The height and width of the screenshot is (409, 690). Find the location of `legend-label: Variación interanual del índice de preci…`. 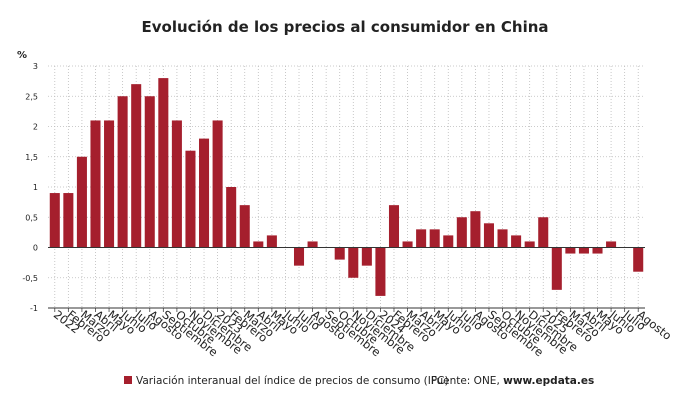

legend-label: Variación interanual del índice de preci… is located at coordinates (292, 381).